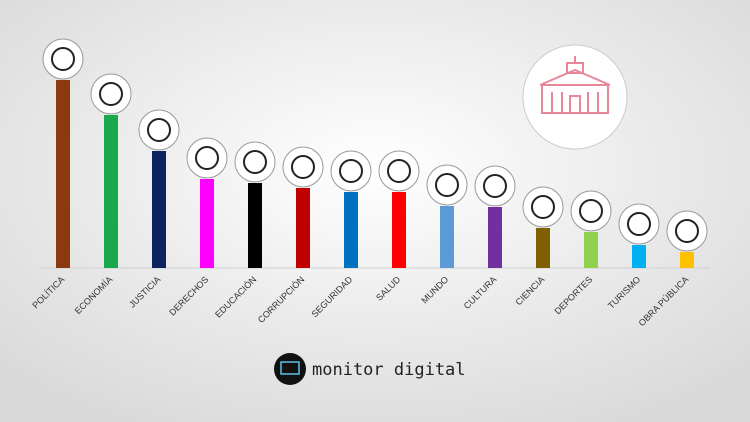  Describe the element at coordinates (389, 370) in the screenshot. I see `brand: monitor digital` at that location.